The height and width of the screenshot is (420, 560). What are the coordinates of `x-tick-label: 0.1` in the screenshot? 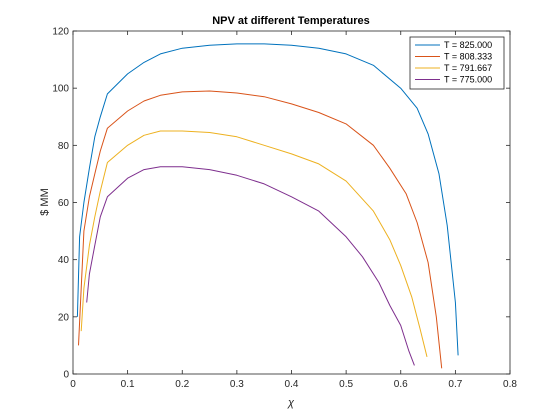 It's located at (128, 384).